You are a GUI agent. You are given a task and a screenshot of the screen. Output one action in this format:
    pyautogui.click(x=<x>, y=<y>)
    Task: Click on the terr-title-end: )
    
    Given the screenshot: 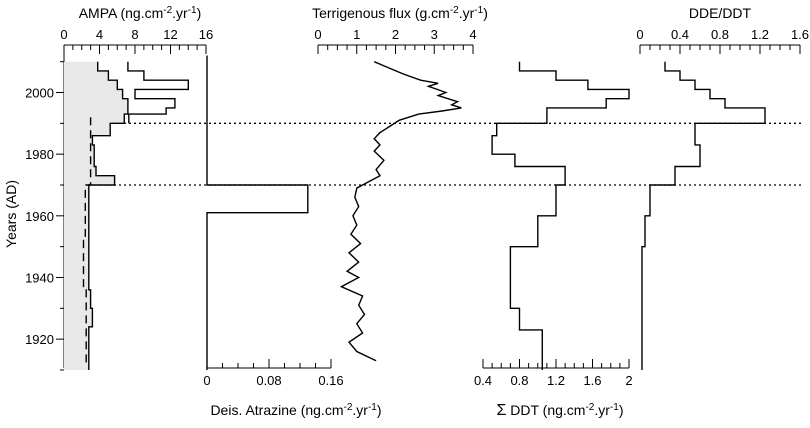 What is the action you would take?
    pyautogui.click(x=485, y=13)
    